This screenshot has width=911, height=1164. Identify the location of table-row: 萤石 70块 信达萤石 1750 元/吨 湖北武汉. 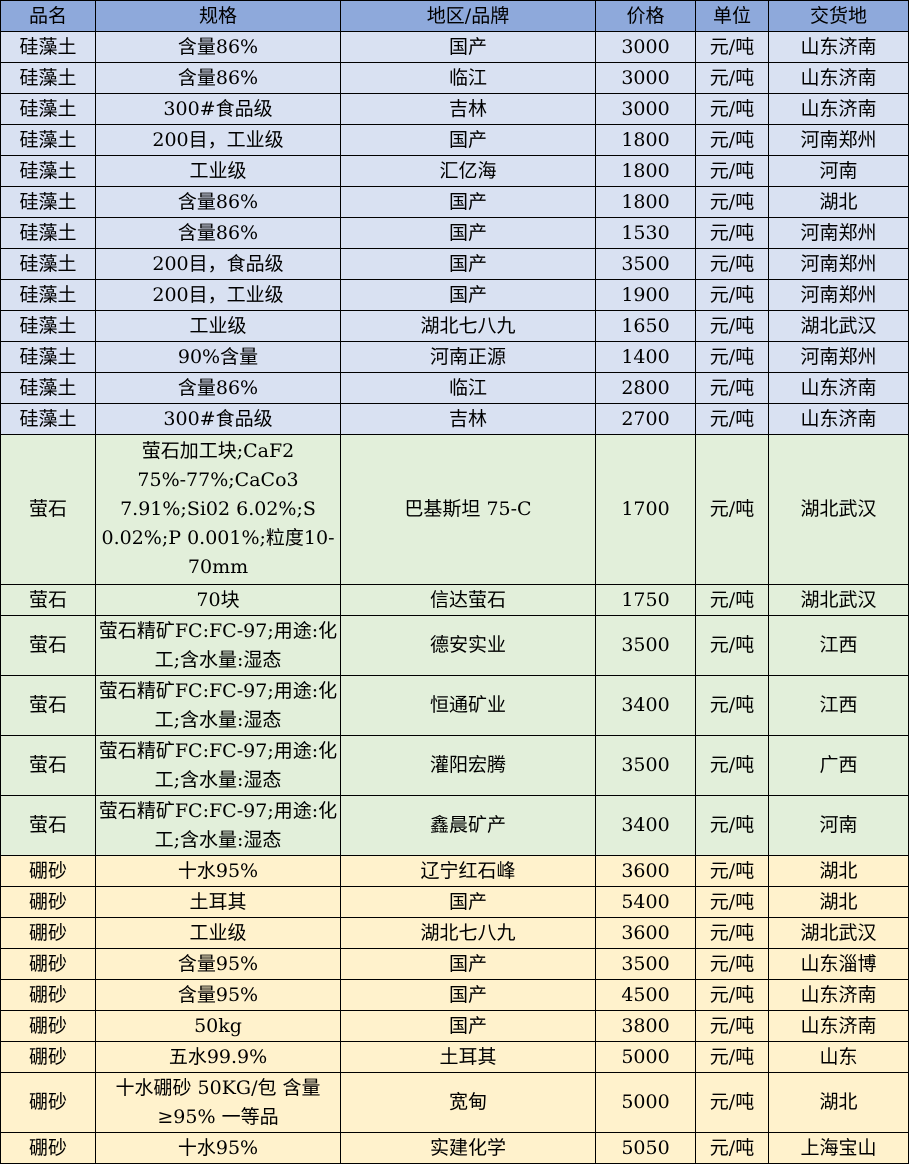
(454, 600).